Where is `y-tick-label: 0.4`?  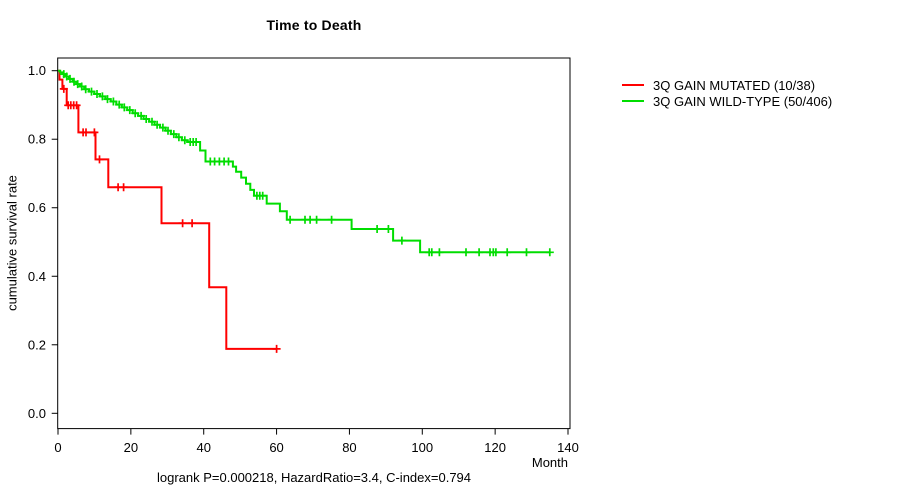 y-tick-label: 0.4 is located at coordinates (37, 276).